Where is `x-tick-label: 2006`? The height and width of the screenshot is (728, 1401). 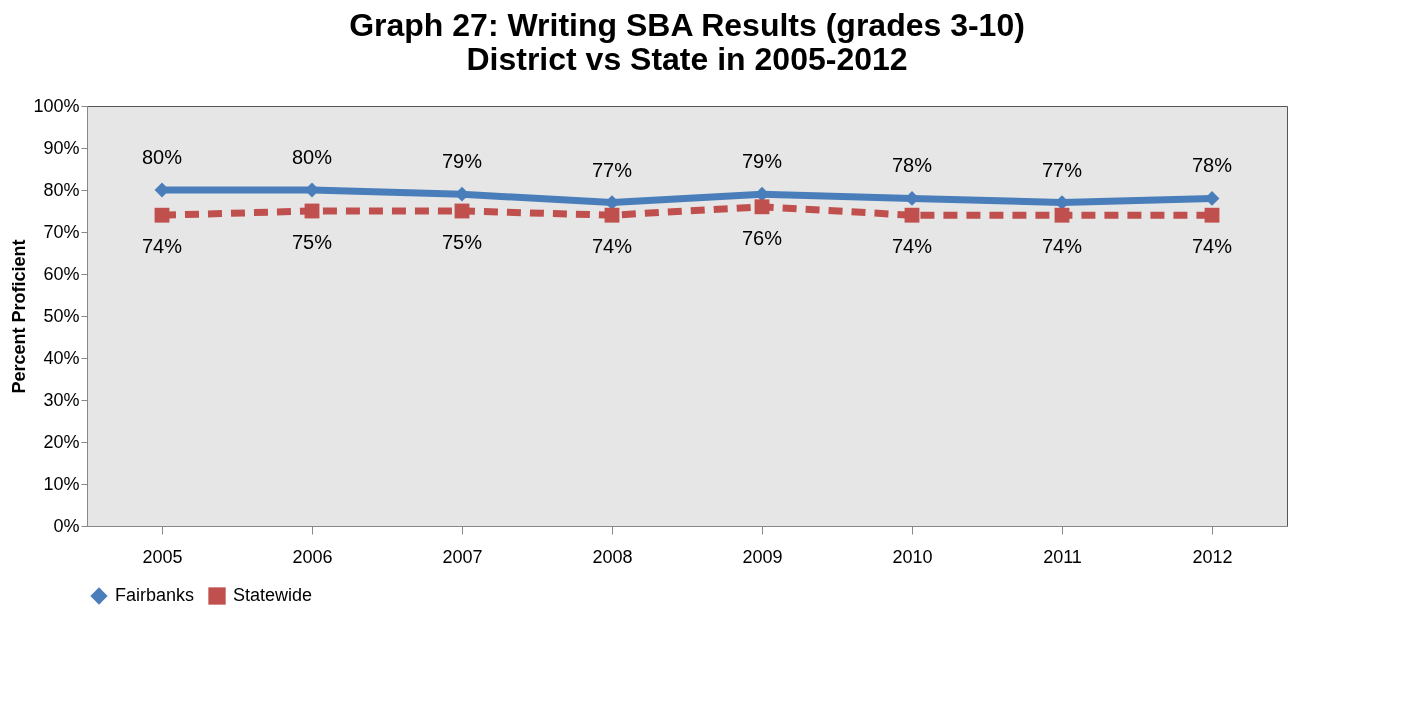
x-tick-label: 2006 is located at coordinates (312, 556).